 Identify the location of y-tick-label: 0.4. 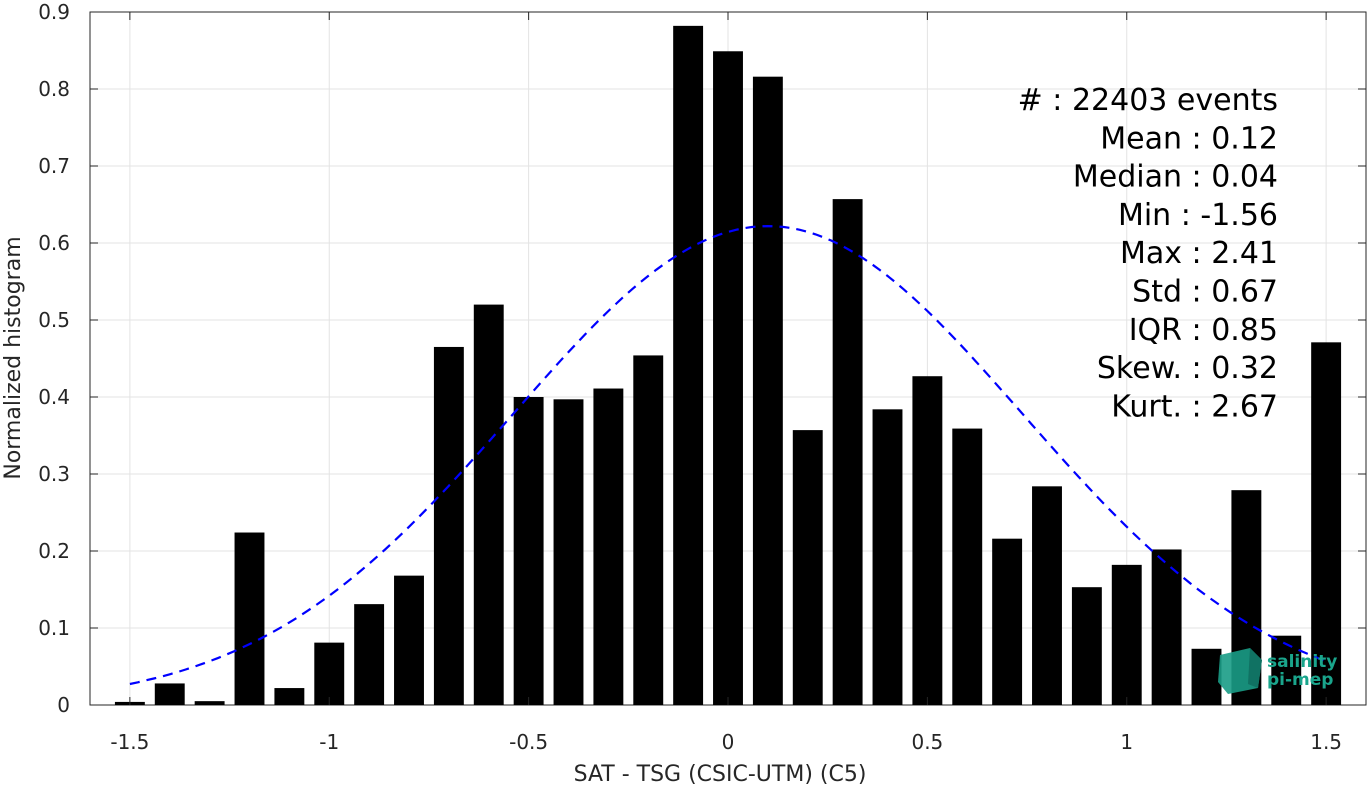
(54, 397).